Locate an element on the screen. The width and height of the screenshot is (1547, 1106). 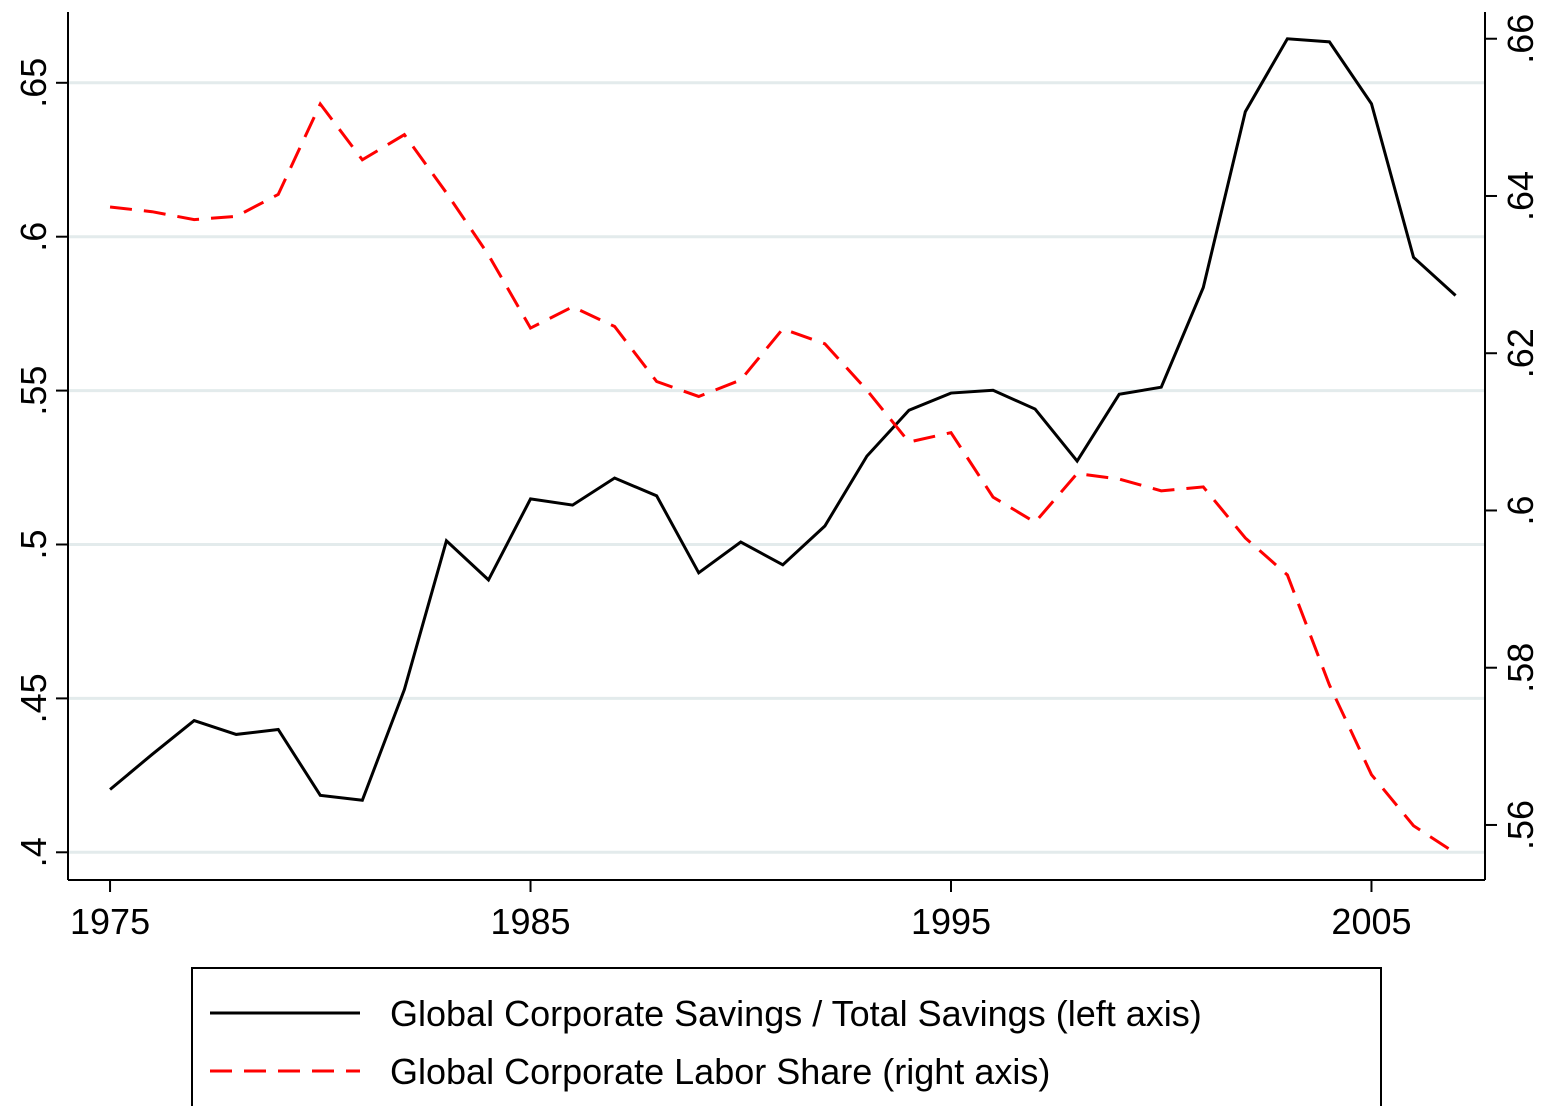
y-tick-label: .65 is located at coordinates (33, 83).